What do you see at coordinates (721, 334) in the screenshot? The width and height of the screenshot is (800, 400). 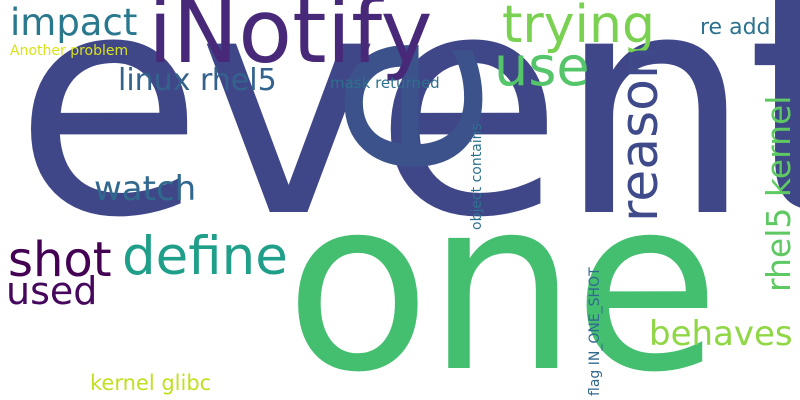 I see `word-behaves: behaves` at bounding box center [721, 334].